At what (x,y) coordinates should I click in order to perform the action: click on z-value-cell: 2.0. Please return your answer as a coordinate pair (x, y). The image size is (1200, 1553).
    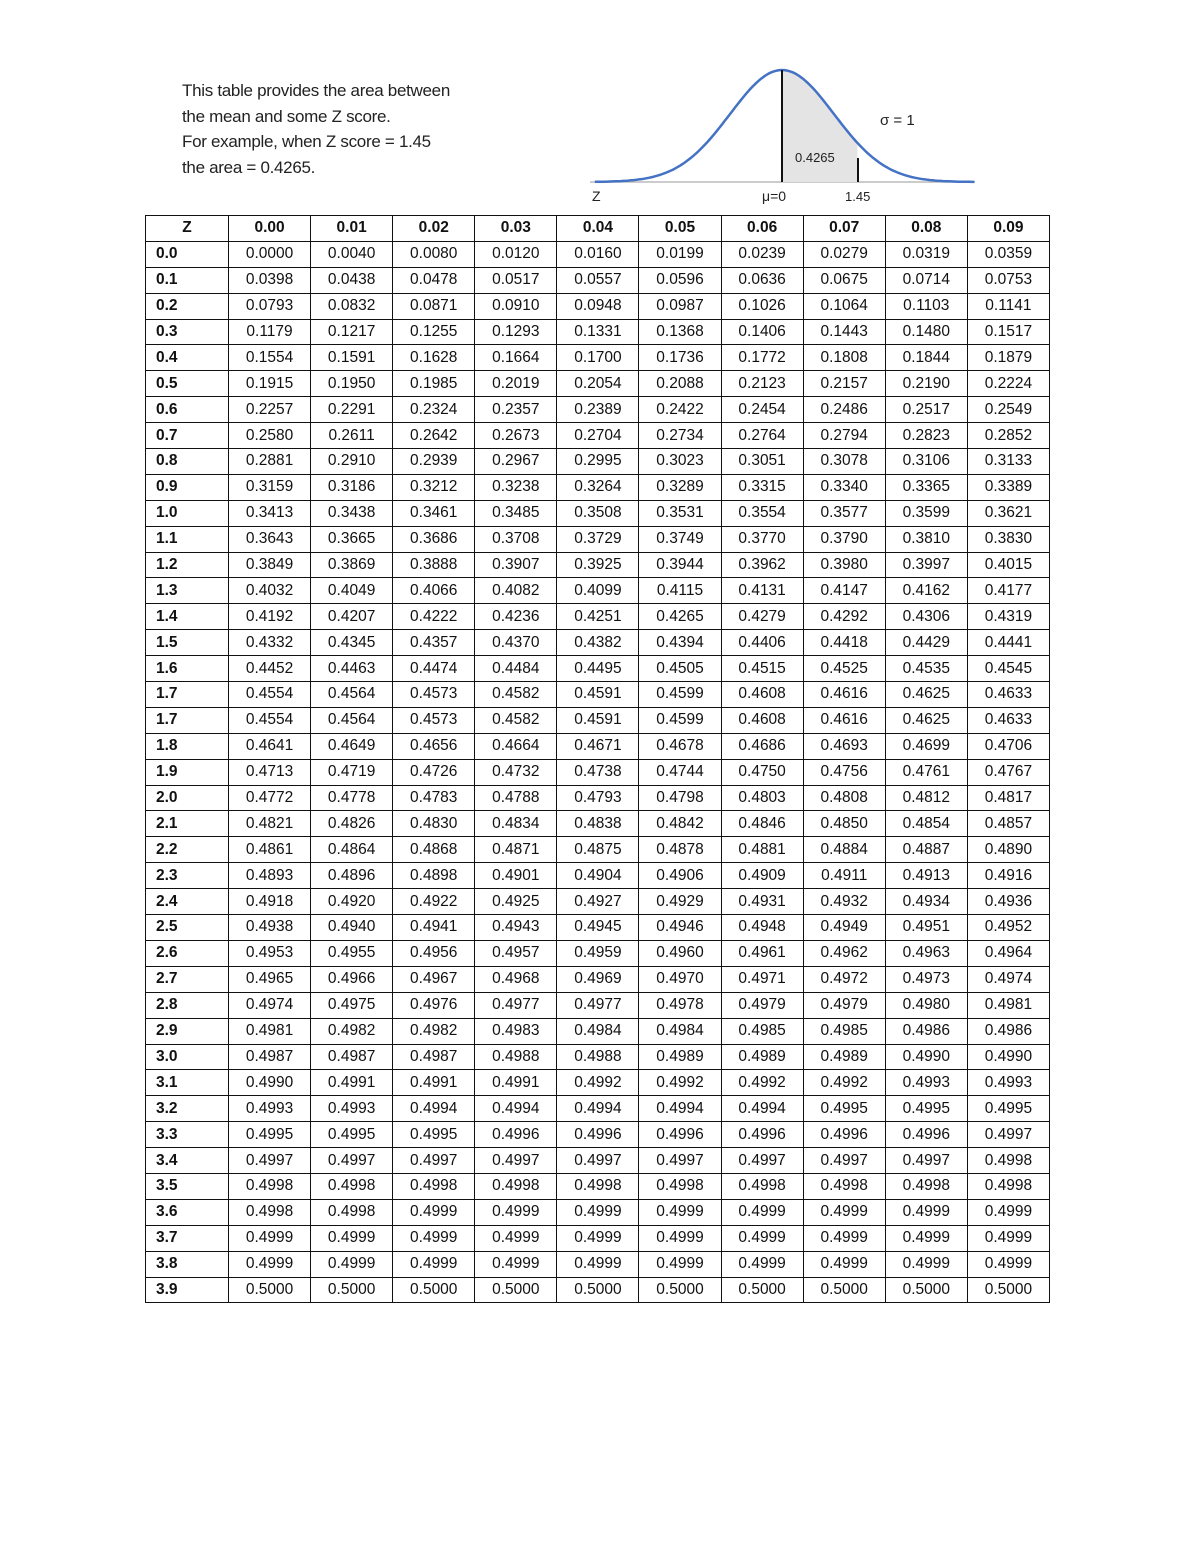
    Looking at the image, I should click on (187, 798).